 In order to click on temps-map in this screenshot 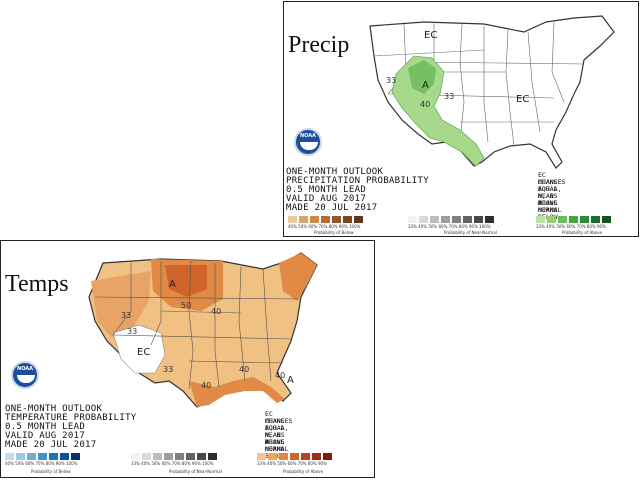, I will do `click(203, 330)`.